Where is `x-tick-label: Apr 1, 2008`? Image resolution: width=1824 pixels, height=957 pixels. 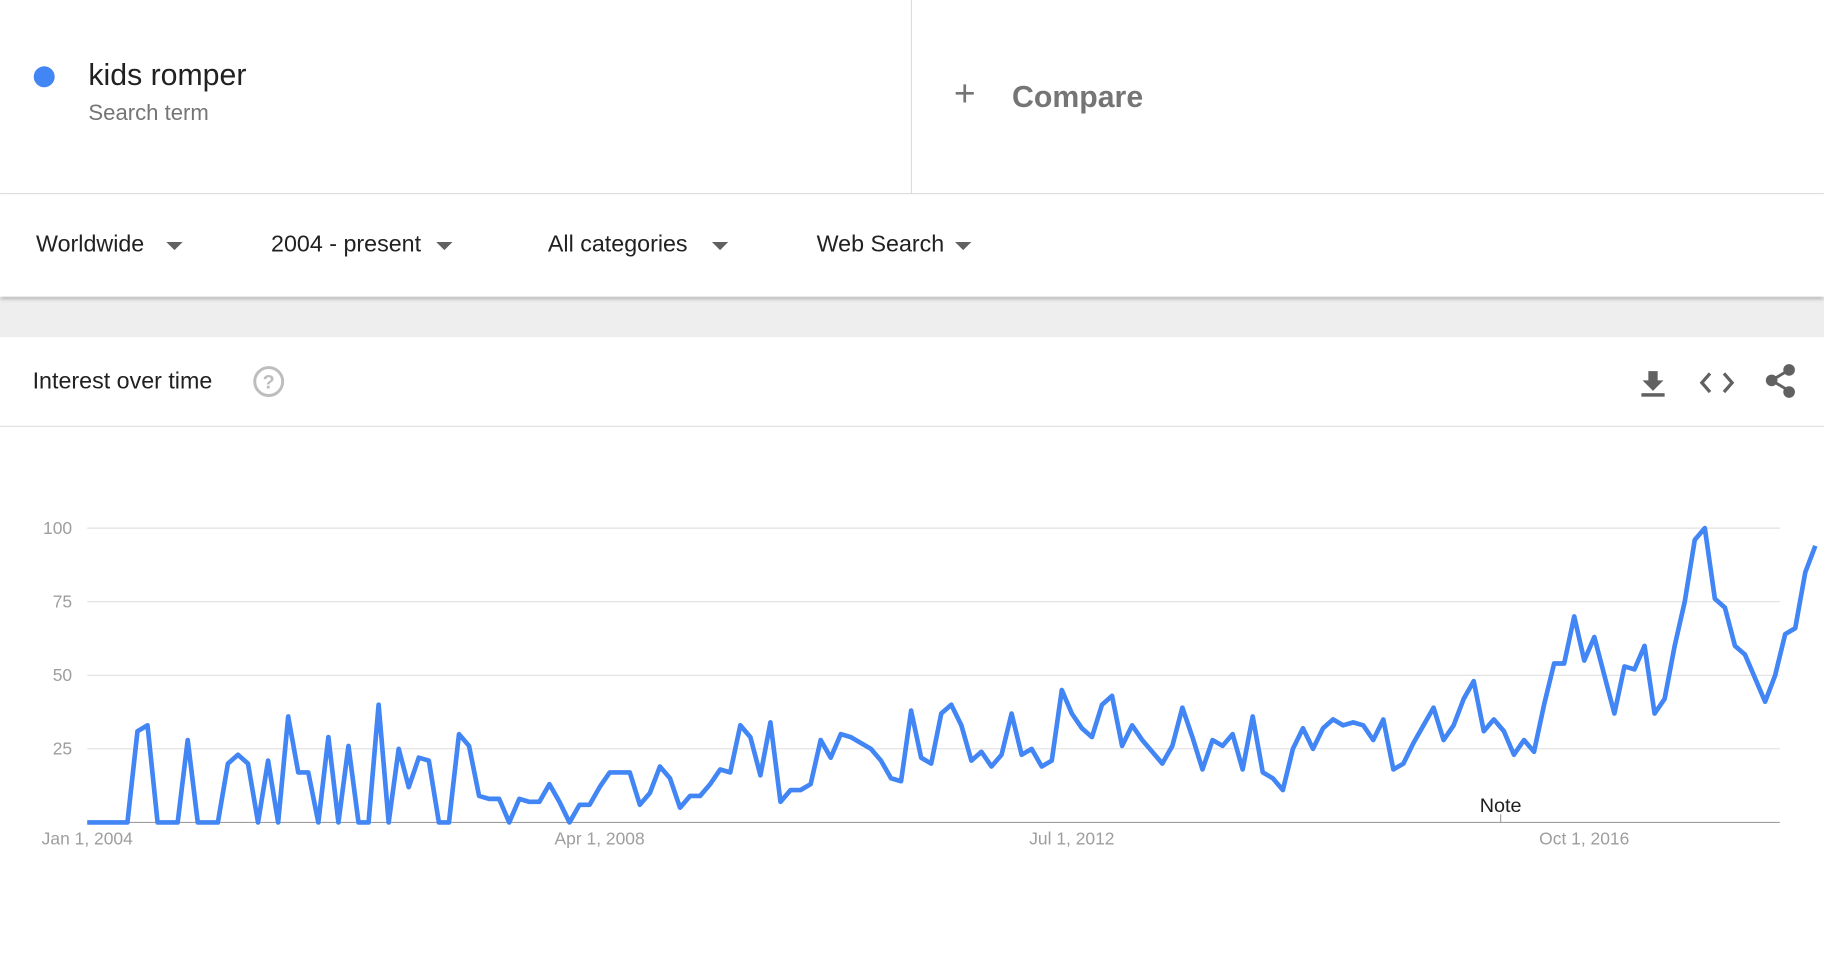
x-tick-label: Apr 1, 2008 is located at coordinates (600, 839).